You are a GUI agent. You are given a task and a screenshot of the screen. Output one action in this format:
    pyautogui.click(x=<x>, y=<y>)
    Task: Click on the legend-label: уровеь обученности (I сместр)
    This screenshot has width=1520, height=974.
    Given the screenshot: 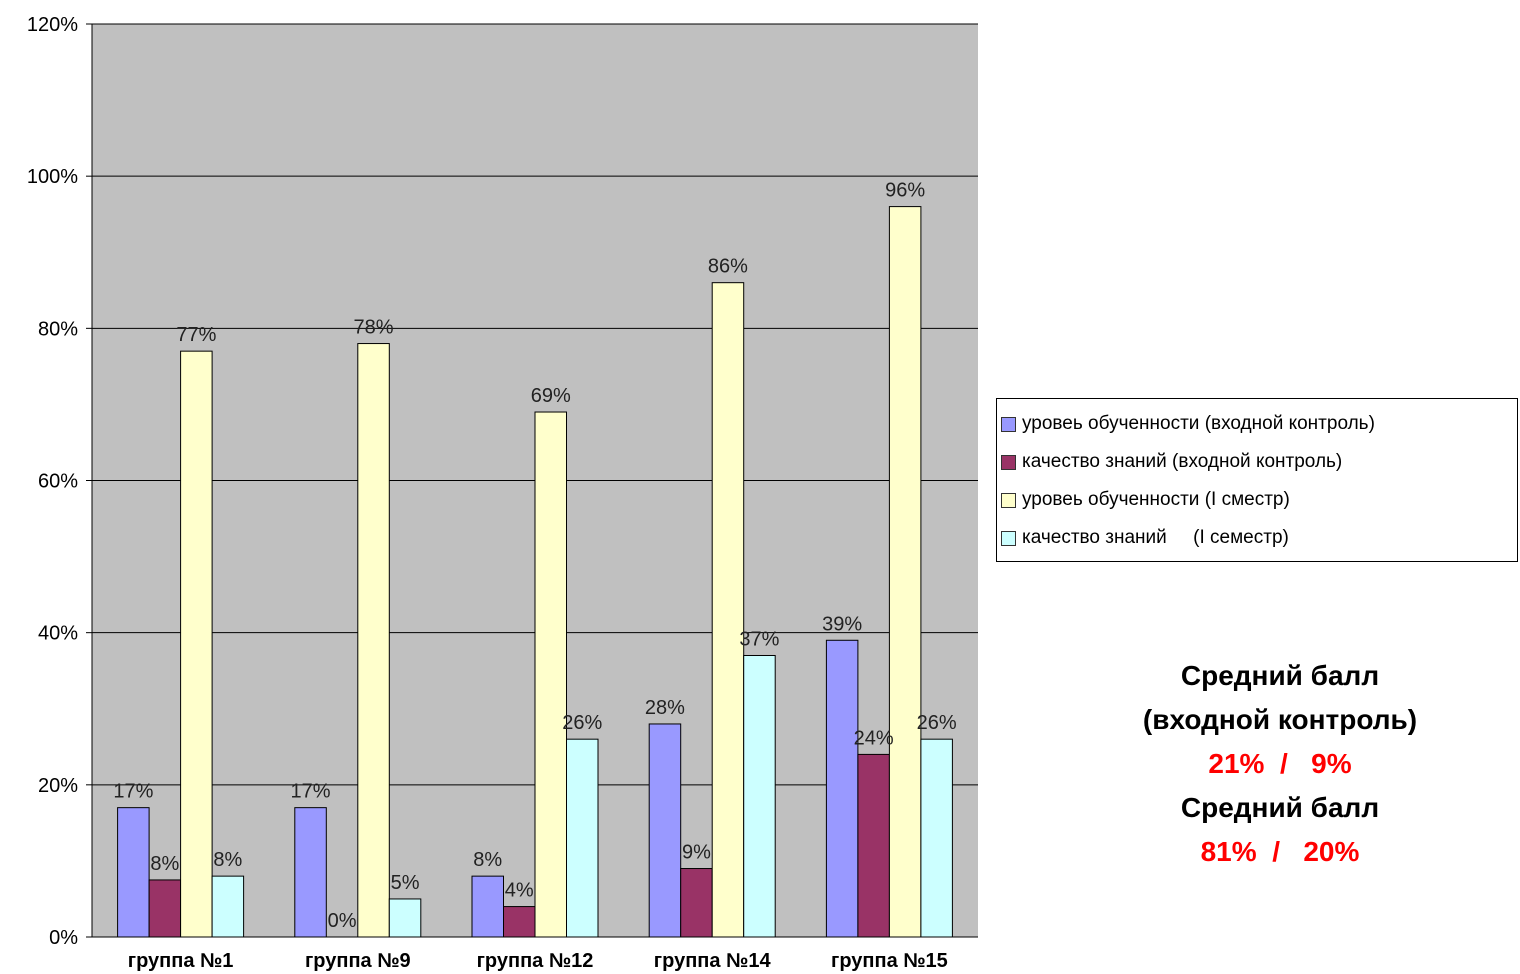 What is the action you would take?
    pyautogui.click(x=1156, y=499)
    